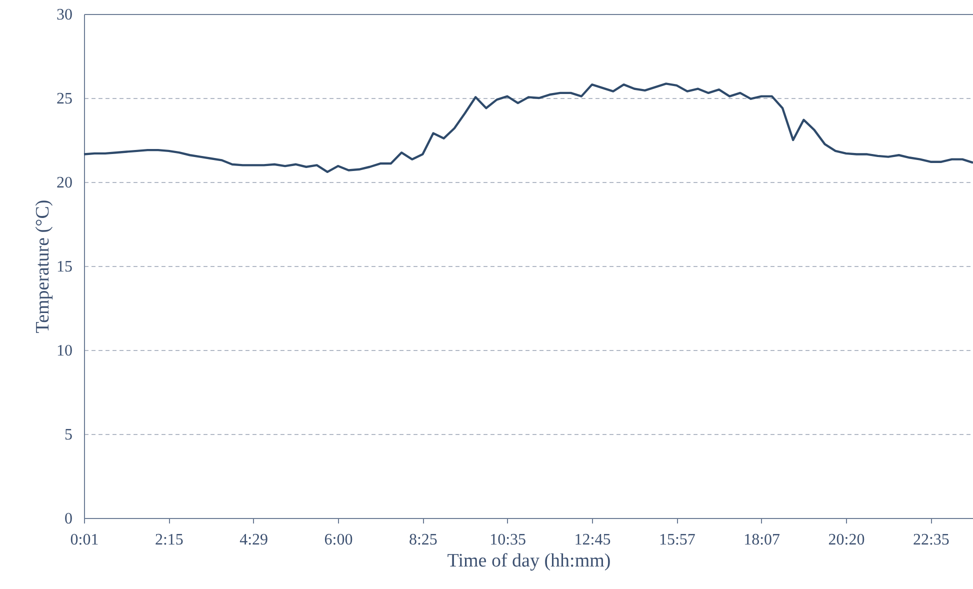 The width and height of the screenshot is (973, 589). Describe the element at coordinates (762, 540) in the screenshot. I see `x-tick-label: 18:07` at that location.